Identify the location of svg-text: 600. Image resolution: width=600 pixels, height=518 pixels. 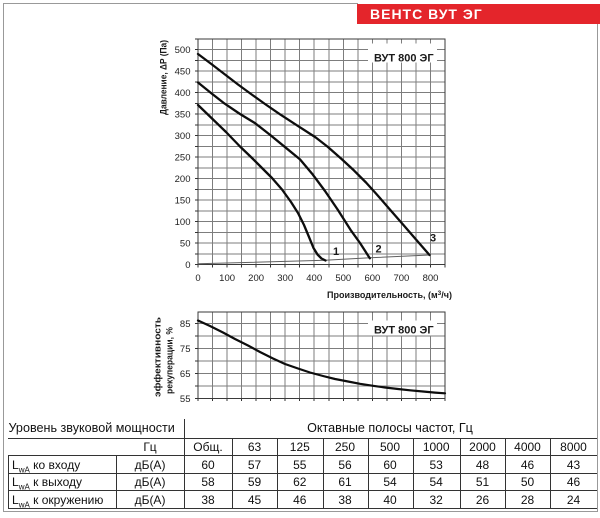
(372, 278).